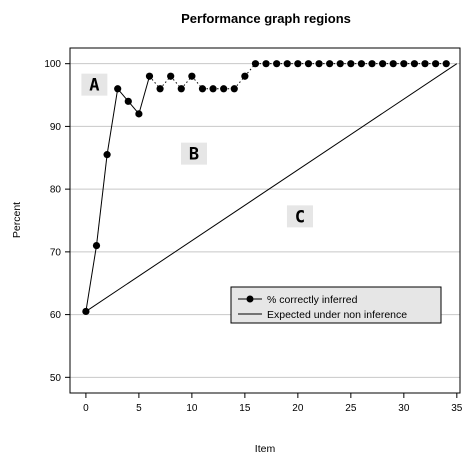  I want to click on x-tick-label-15: 15, so click(245, 408).